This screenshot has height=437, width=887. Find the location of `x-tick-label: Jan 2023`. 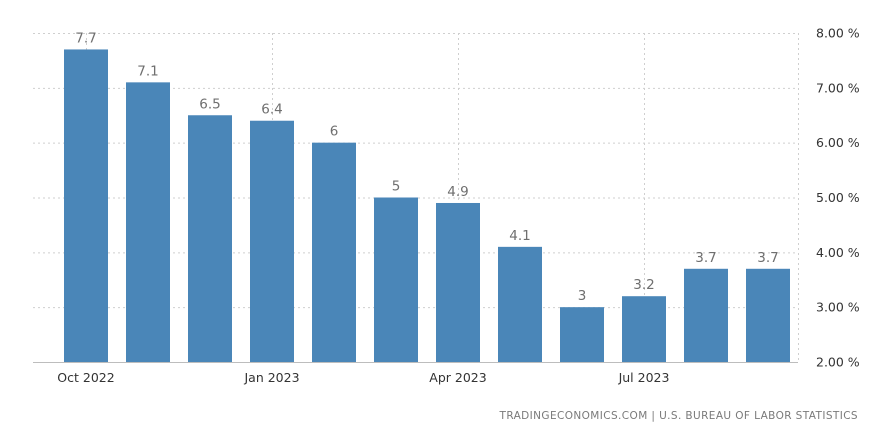

x-tick-label: Jan 2023 is located at coordinates (271, 377).